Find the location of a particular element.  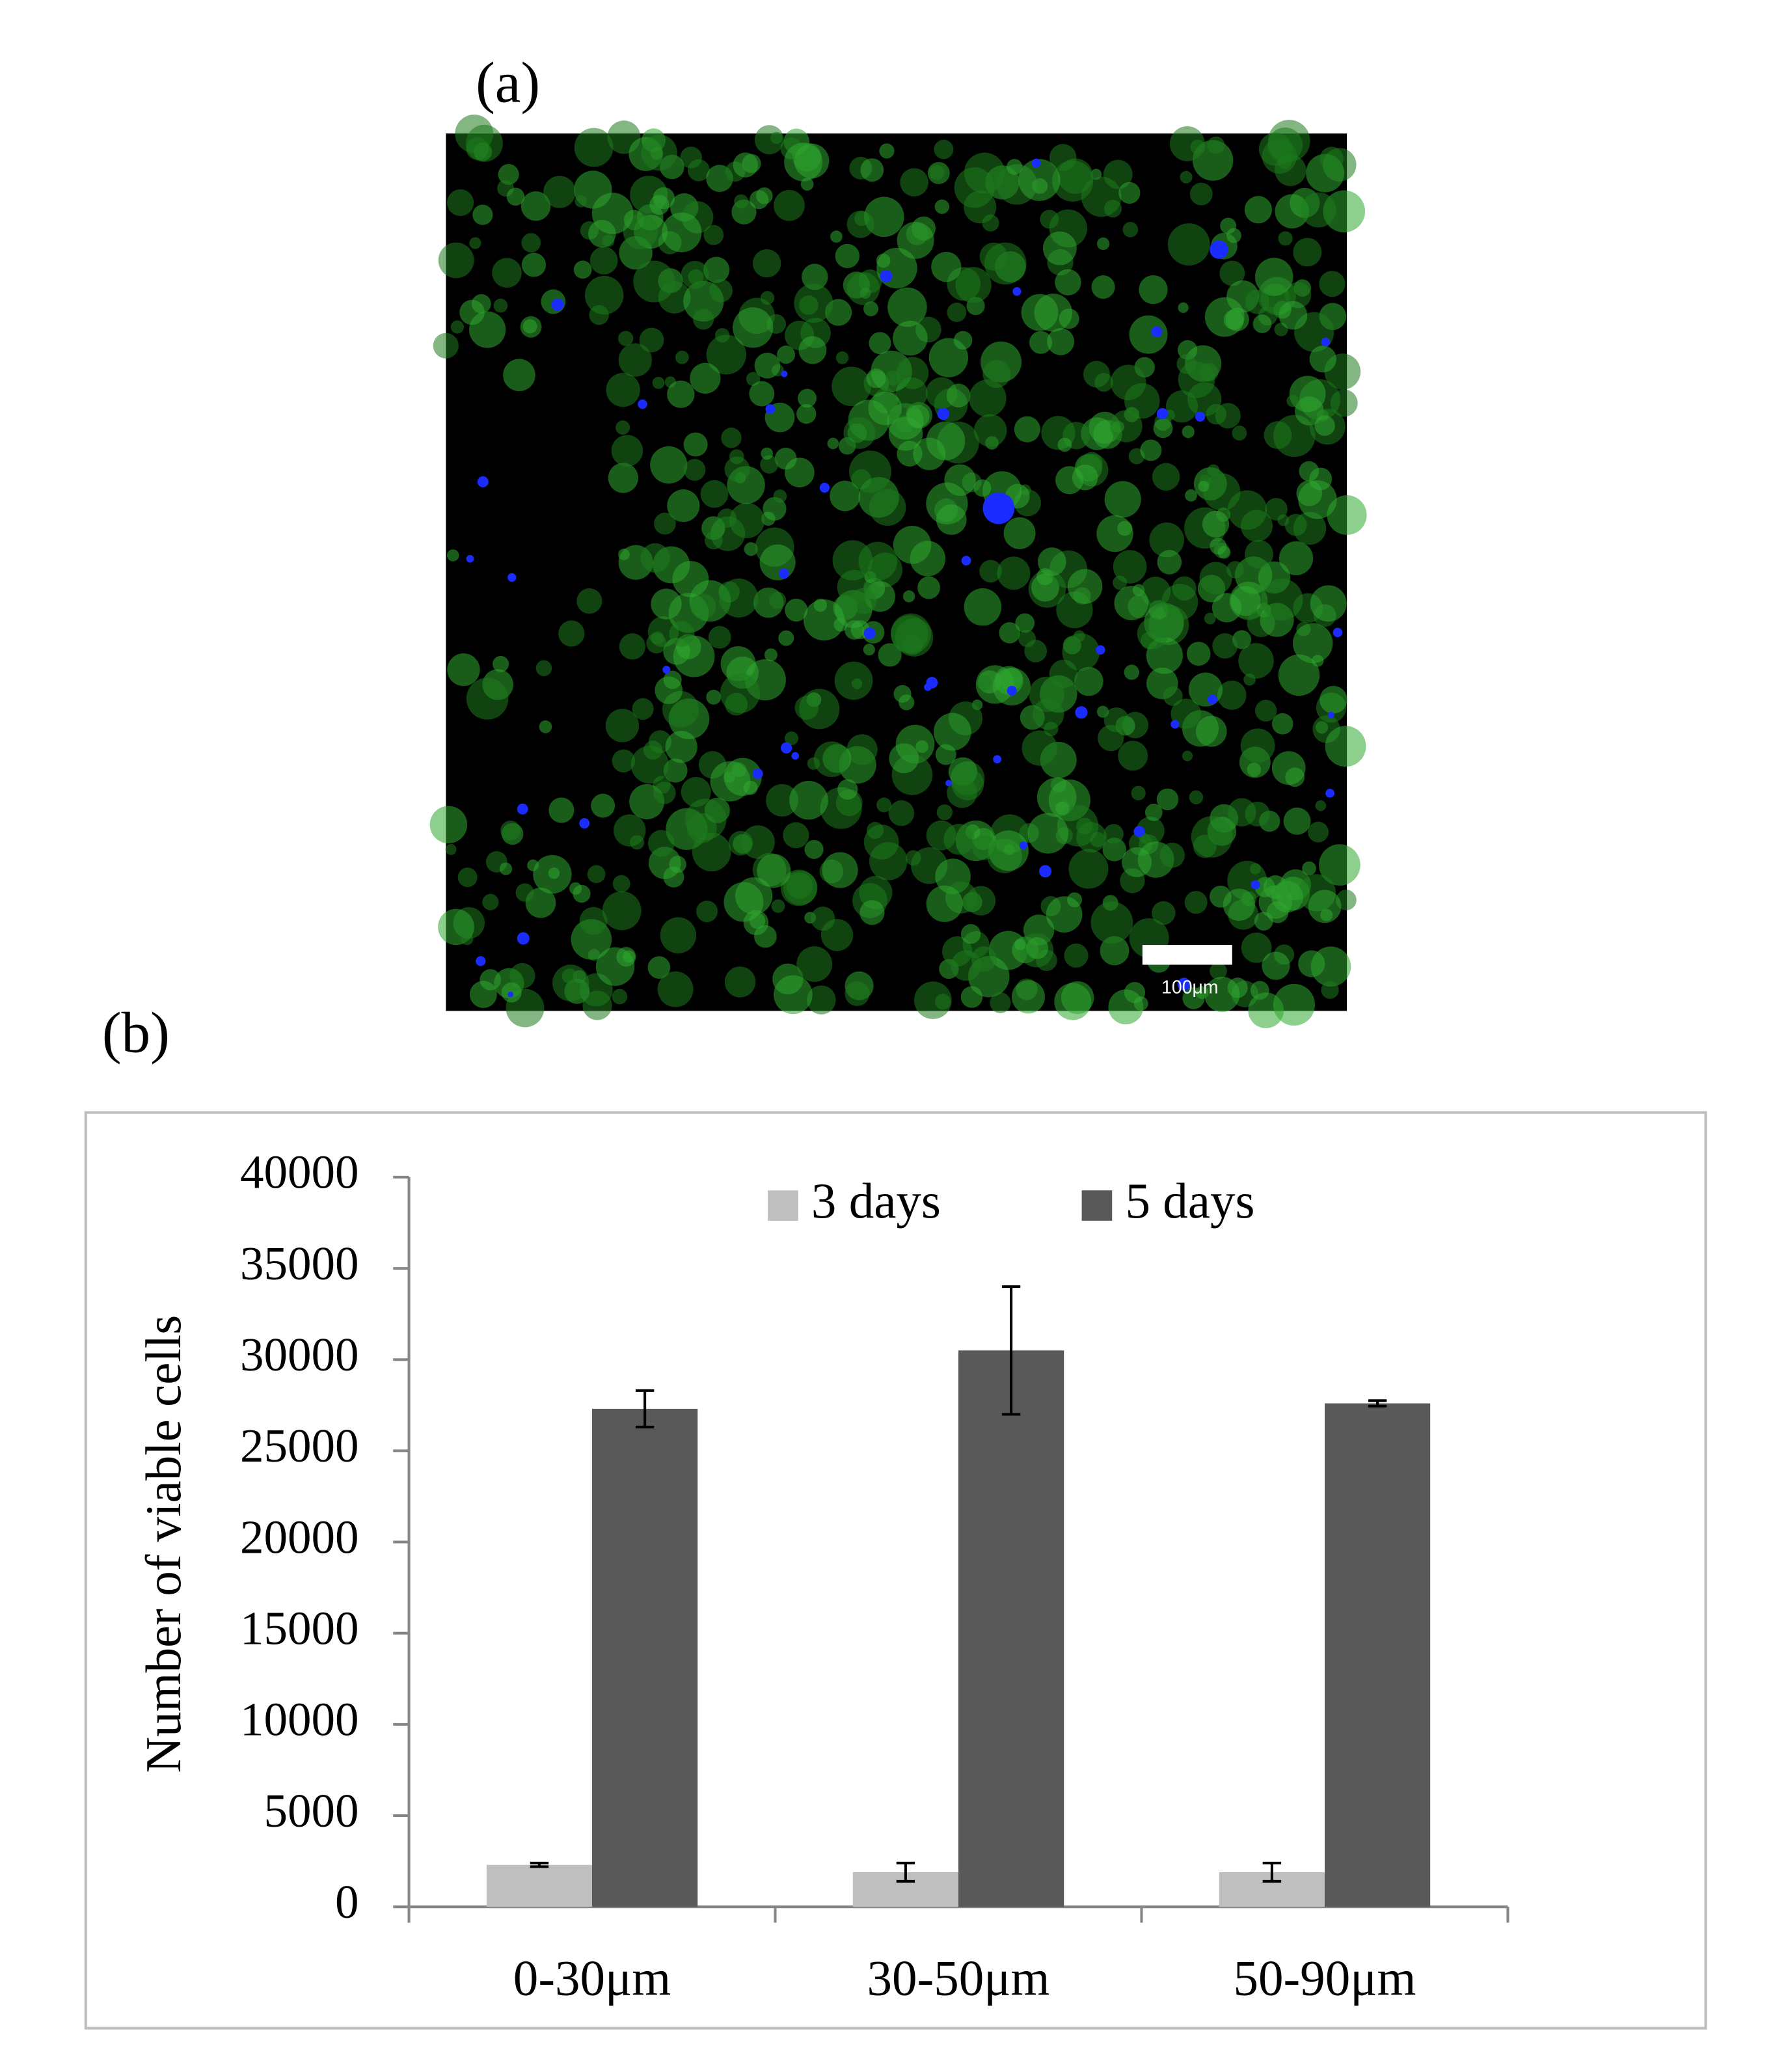

y-tick-label: 40000 is located at coordinates (299, 1172).